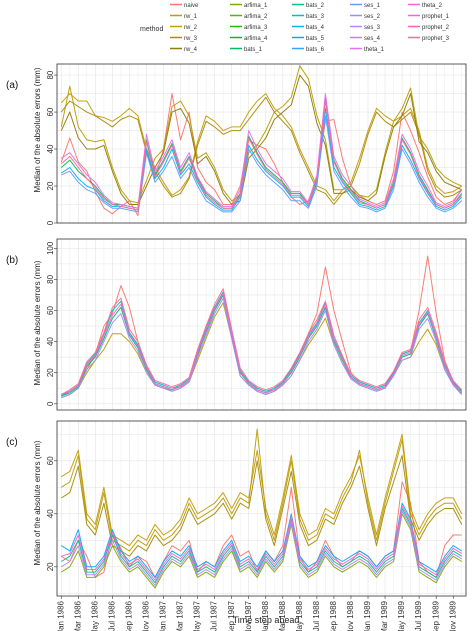  I want to click on legend-item-naive: naive, so click(184, 6).